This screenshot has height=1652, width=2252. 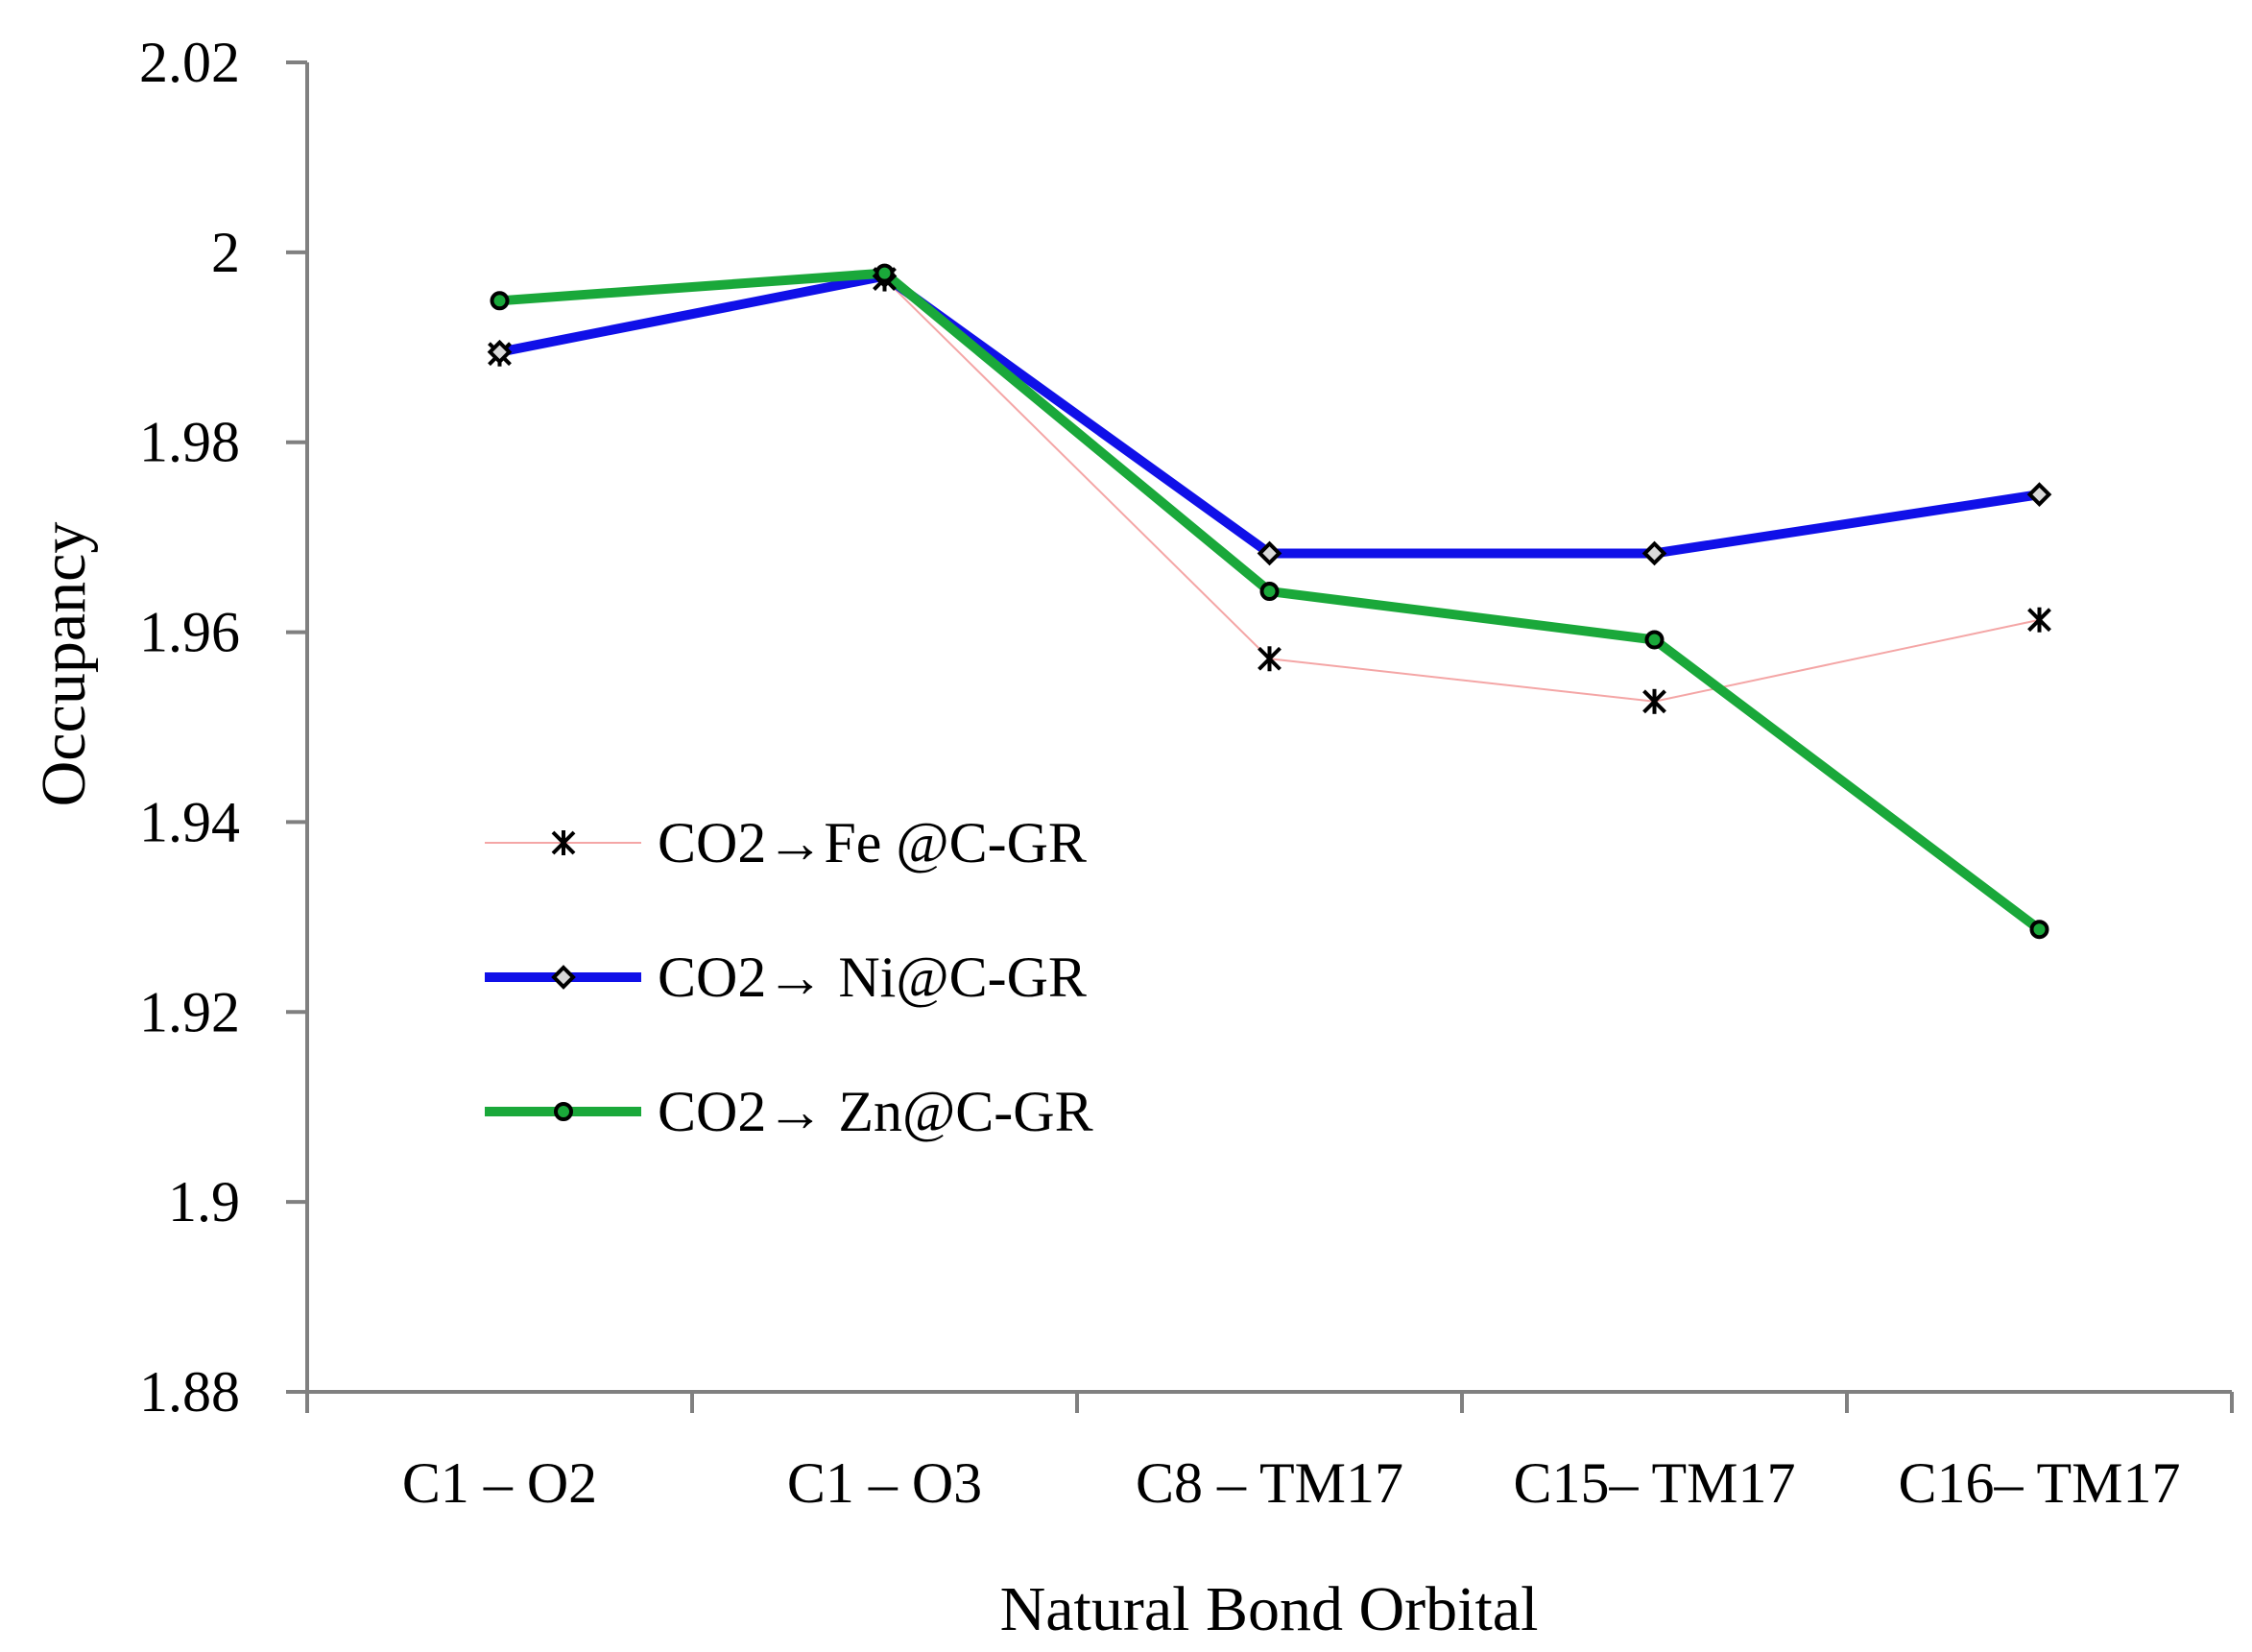 What do you see at coordinates (499, 1483) in the screenshot?
I see `x-tick-label: C1 – O2` at bounding box center [499, 1483].